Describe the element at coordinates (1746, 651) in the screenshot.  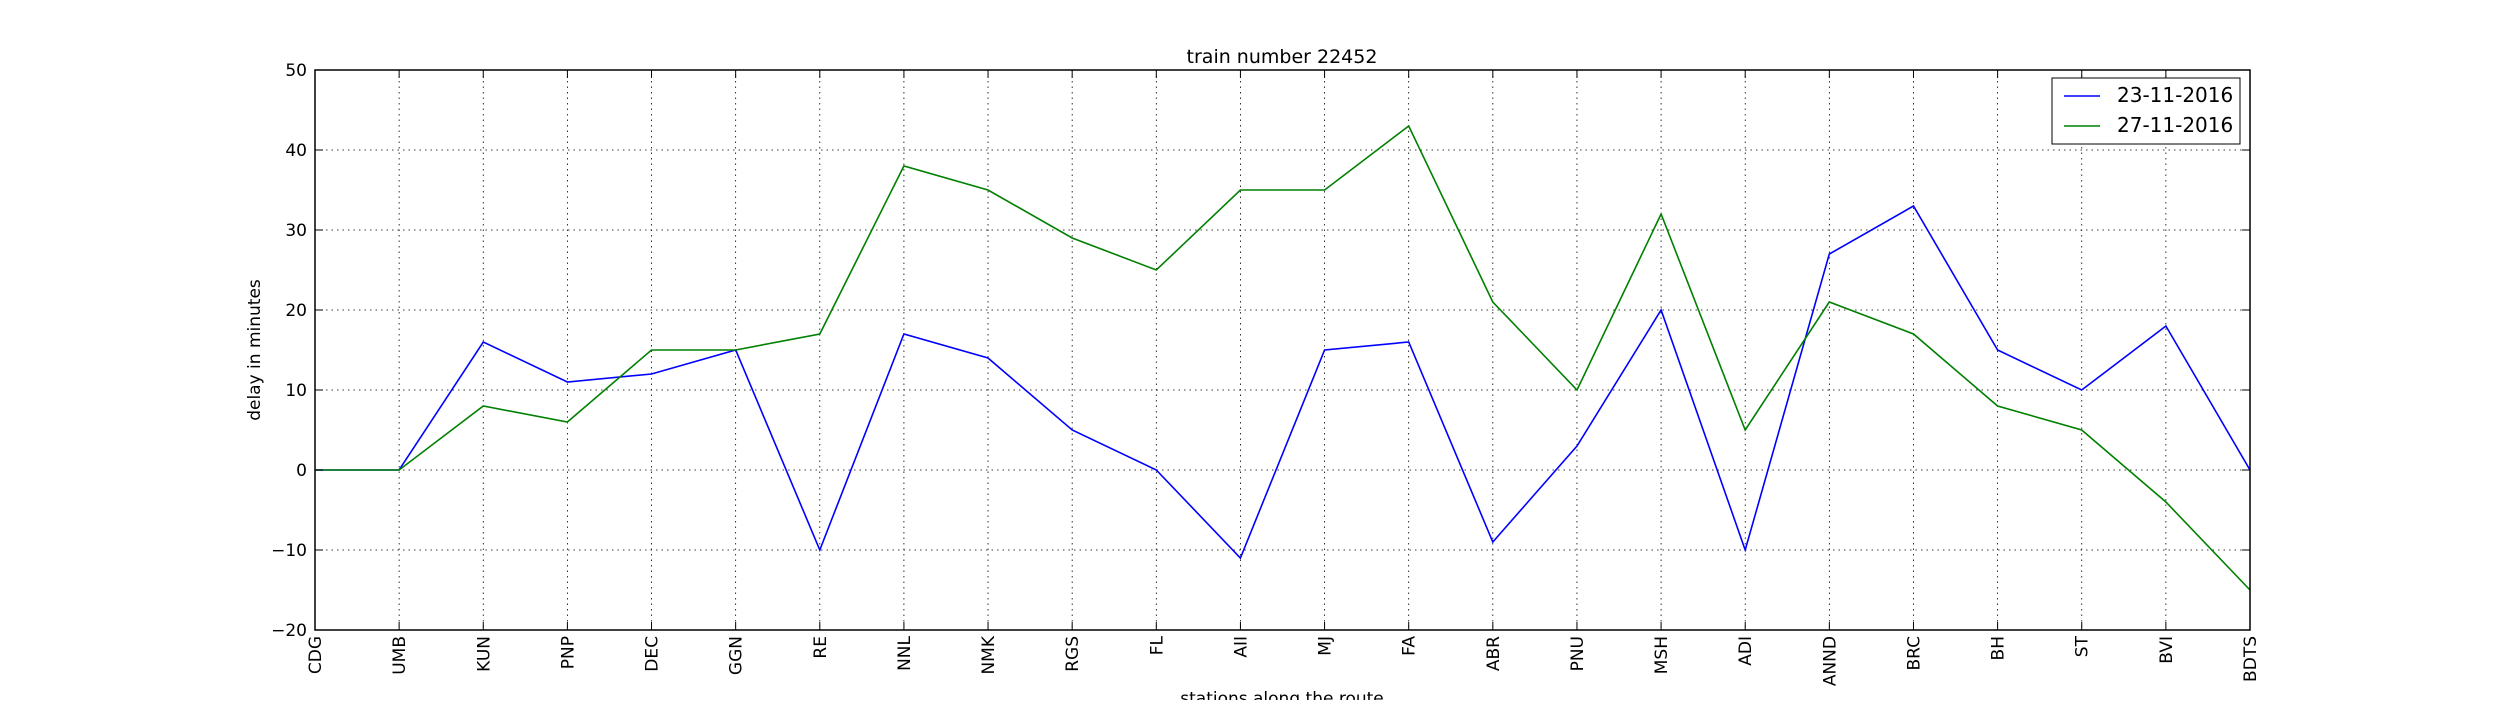
I see `x-tick-label: ADI` at that location.